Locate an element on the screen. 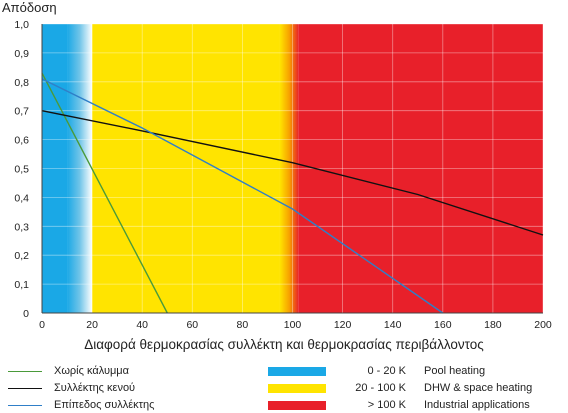 The width and height of the screenshot is (568, 413). x-tick-label: 100 is located at coordinates (293, 325).